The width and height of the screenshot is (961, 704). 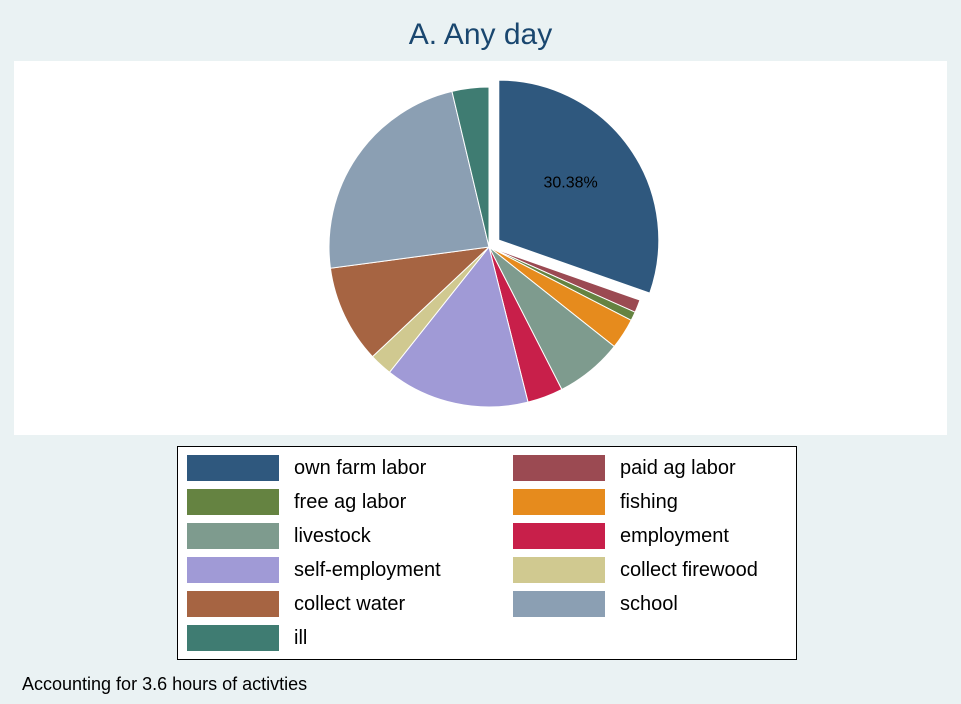 What do you see at coordinates (332, 536) in the screenshot?
I see `legend-label: livestock` at bounding box center [332, 536].